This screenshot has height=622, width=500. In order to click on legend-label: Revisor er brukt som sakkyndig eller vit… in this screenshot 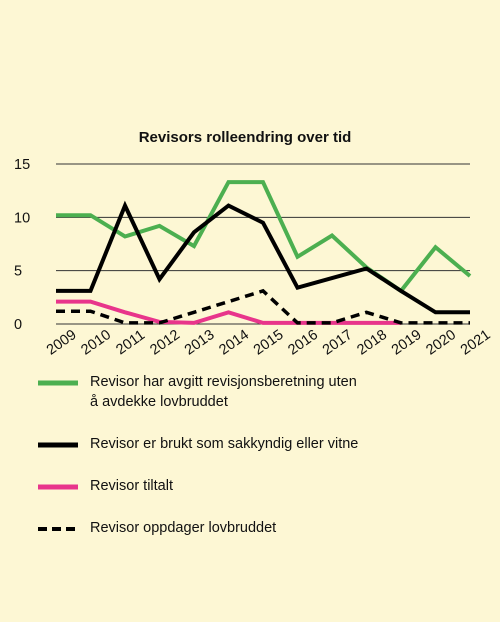, I will do `click(224, 444)`.